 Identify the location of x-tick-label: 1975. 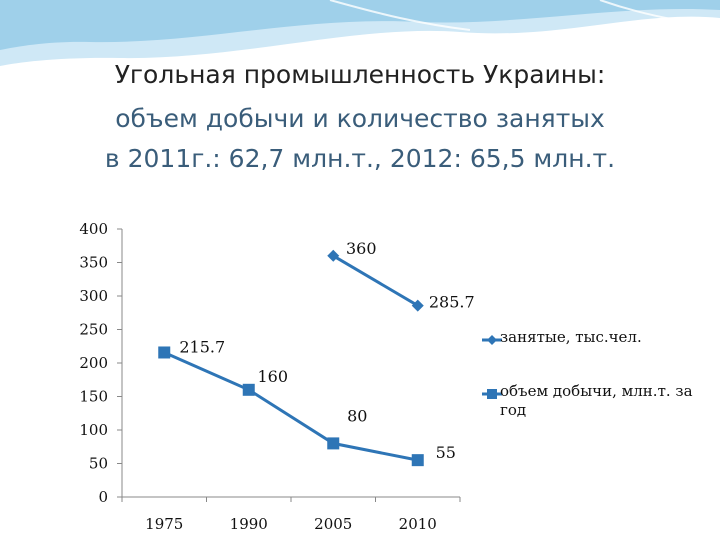
(164, 524).